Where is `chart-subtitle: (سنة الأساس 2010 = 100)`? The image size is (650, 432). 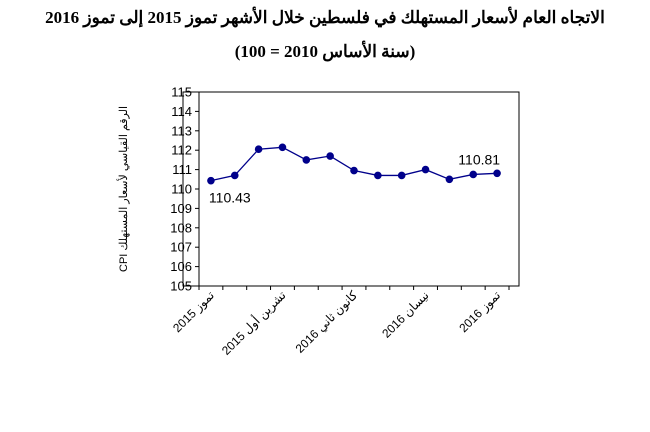
chart-subtitle: (سنة الأساس 2010 = 100) is located at coordinates (325, 51).